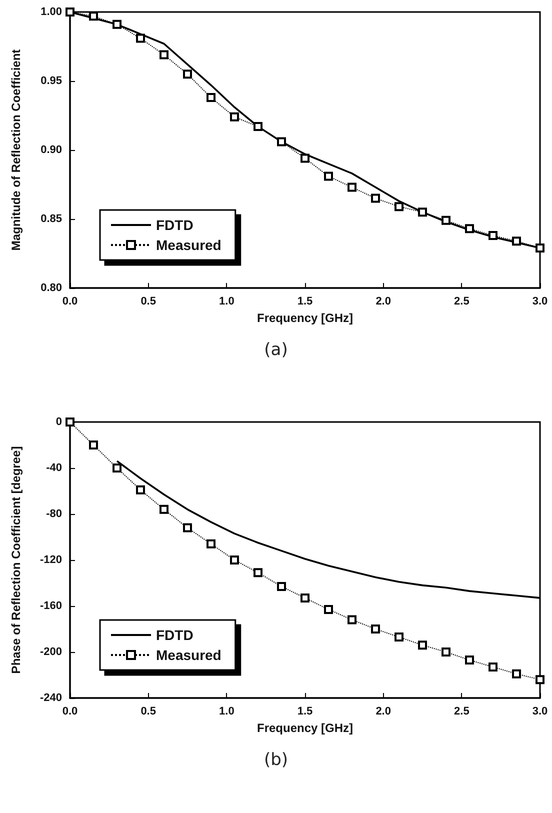 The image size is (552, 813). Describe the element at coordinates (59, 422) in the screenshot. I see `y-tick-label: 0` at that location.